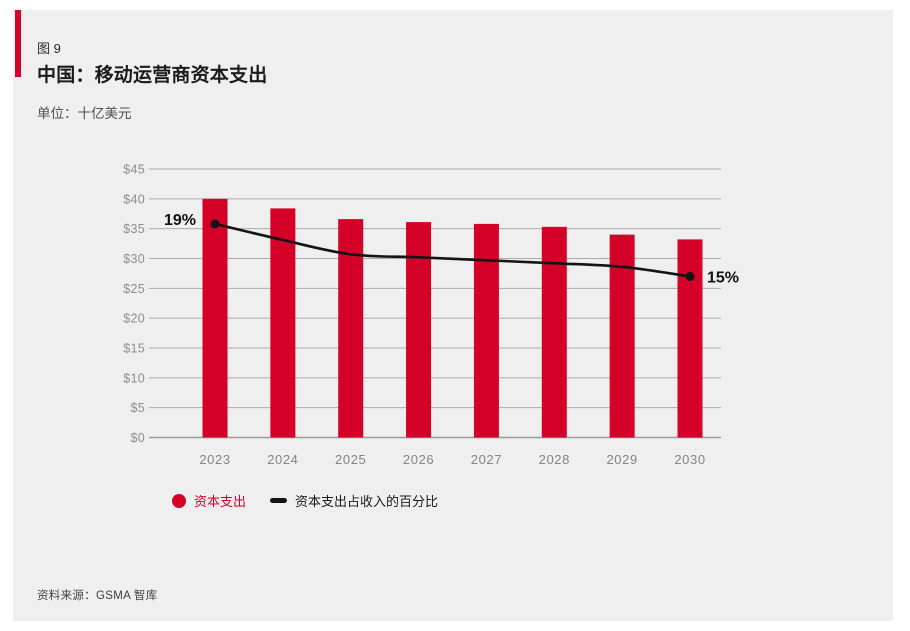  What do you see at coordinates (220, 501) in the screenshot?
I see `capex-legend-label: 资本支出` at bounding box center [220, 501].